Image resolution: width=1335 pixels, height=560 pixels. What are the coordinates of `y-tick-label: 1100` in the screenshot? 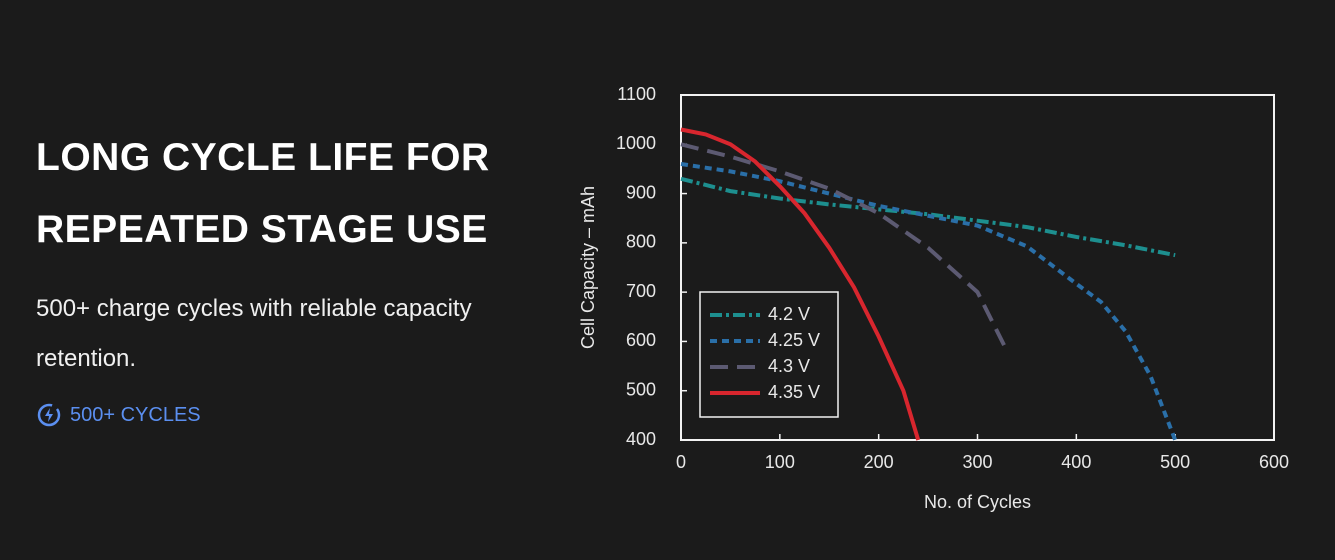 It's located at (636, 94).